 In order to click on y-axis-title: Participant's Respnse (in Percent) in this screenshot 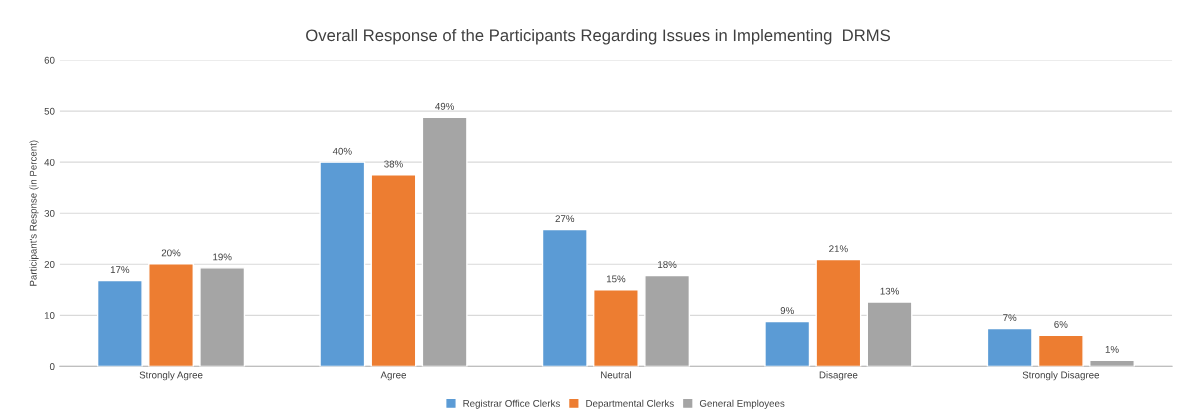, I will do `click(34, 213)`.